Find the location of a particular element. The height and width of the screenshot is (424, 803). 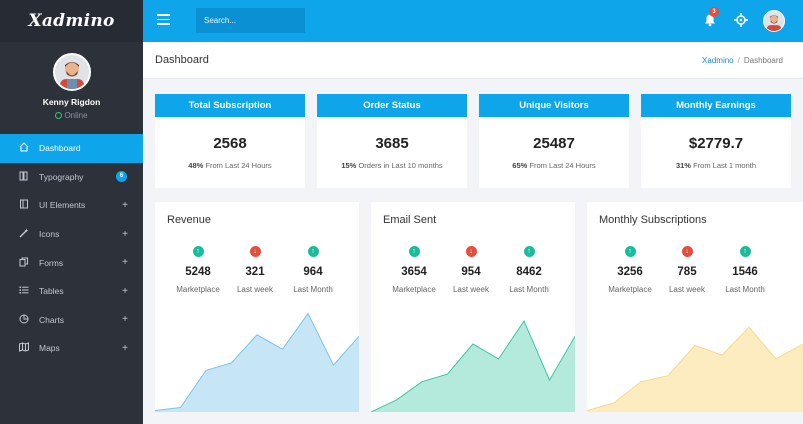

stat-title: Monthly Earnings is located at coordinates (716, 105).